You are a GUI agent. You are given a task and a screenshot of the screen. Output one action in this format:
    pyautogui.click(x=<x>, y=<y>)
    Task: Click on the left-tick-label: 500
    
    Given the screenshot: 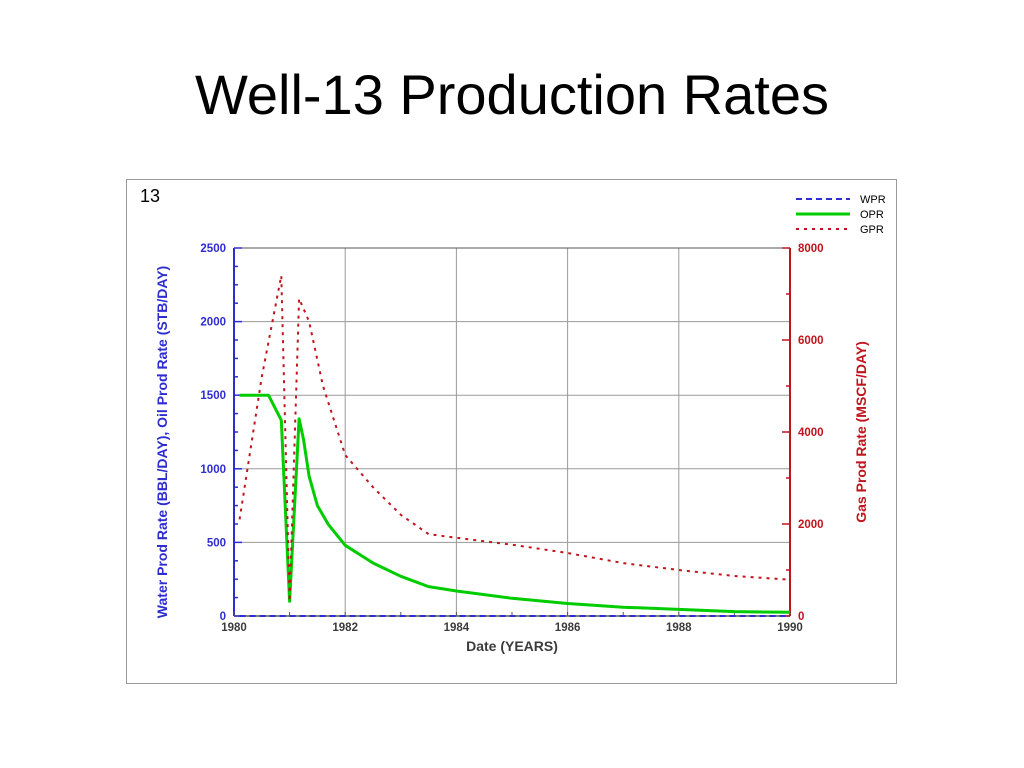 What is the action you would take?
    pyautogui.click(x=216, y=543)
    